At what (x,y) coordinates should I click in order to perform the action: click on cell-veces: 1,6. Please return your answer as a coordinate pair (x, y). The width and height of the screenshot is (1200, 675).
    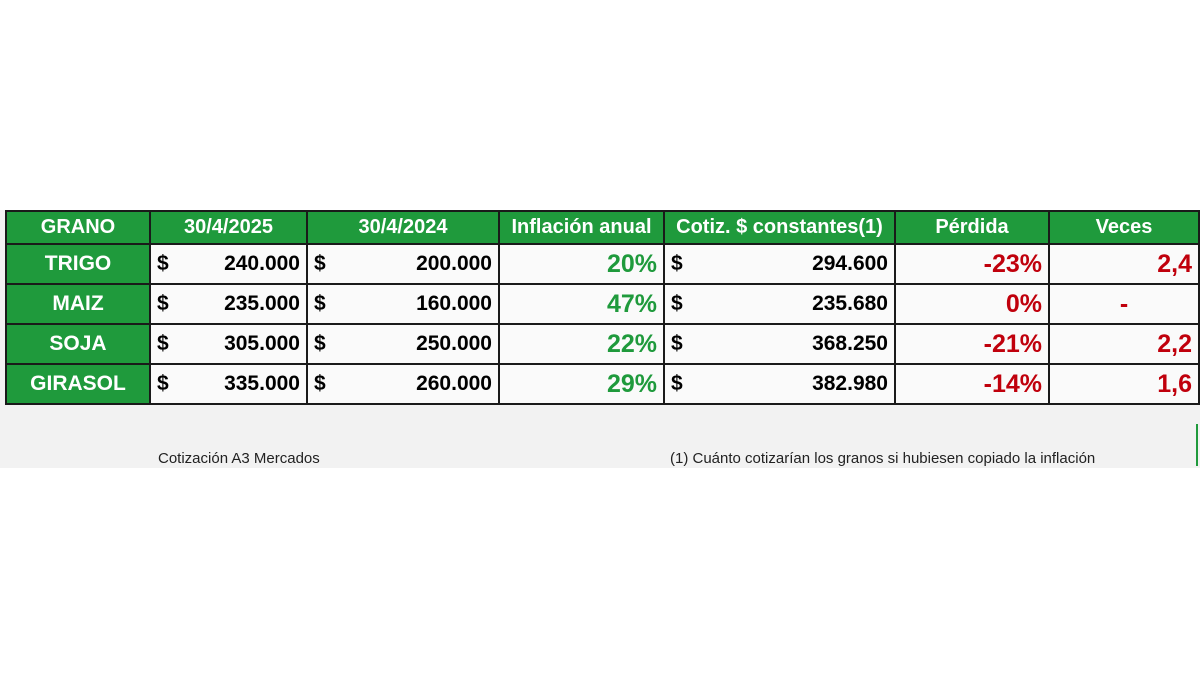
    Looking at the image, I should click on (1124, 384).